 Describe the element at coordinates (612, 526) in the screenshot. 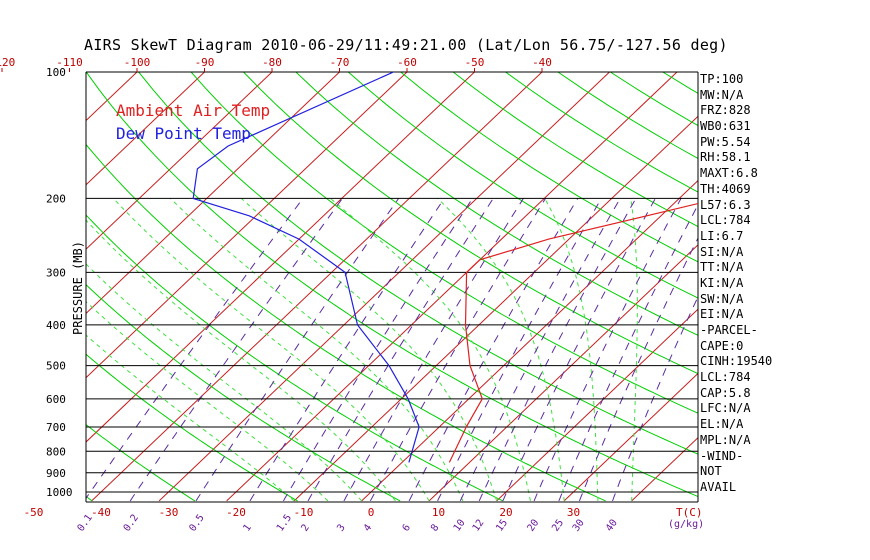

I see `mixing-ratio-tick-label: 40` at that location.